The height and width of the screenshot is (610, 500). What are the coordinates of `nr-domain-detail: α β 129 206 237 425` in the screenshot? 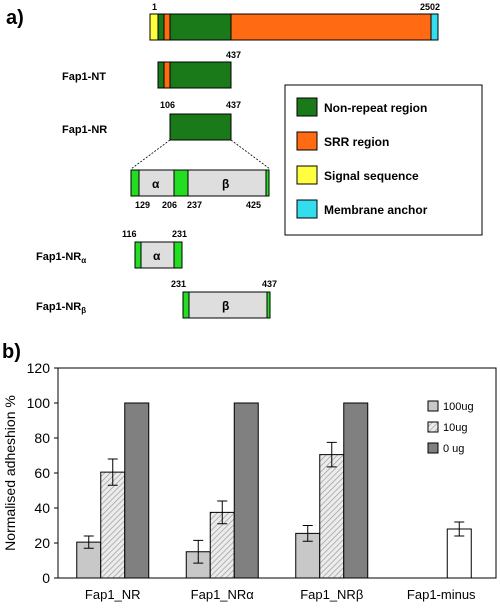 It's located at (200, 189).